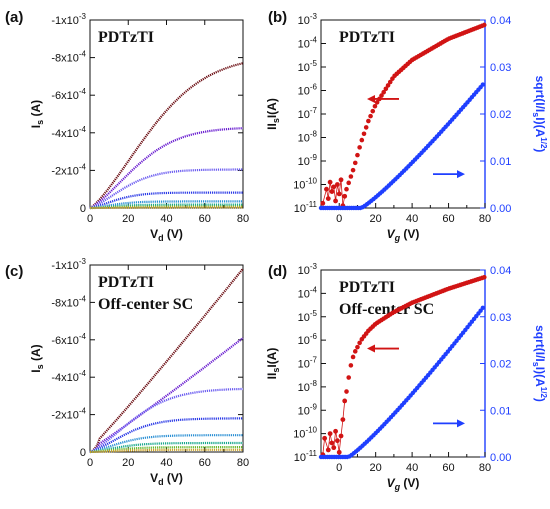 Image resolution: width=550 pixels, height=509 pixels. What do you see at coordinates (308, 66) in the screenshot?
I see `left-y-tick-label: 10⁻⁵` at bounding box center [308, 66].